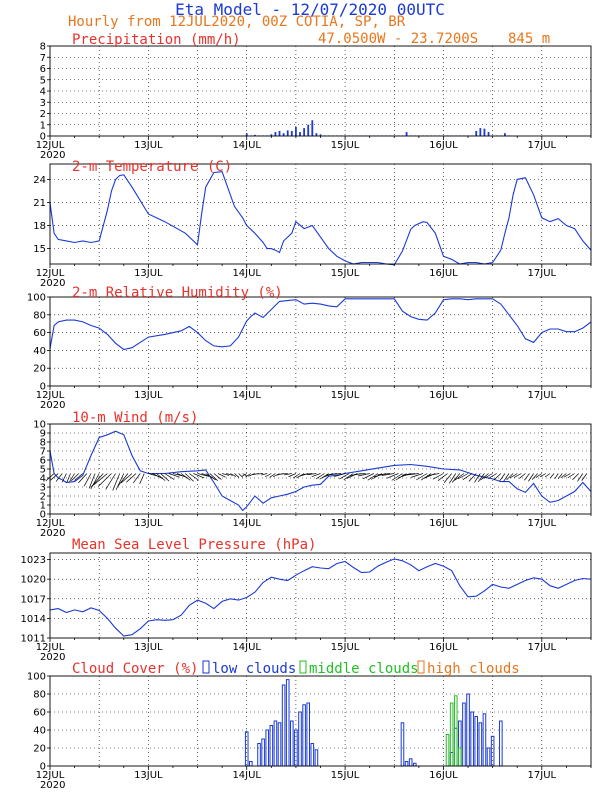 The width and height of the screenshot is (612, 792). What do you see at coordinates (206, 667) in the screenshot?
I see `legend-swatch-low` at bounding box center [206, 667].